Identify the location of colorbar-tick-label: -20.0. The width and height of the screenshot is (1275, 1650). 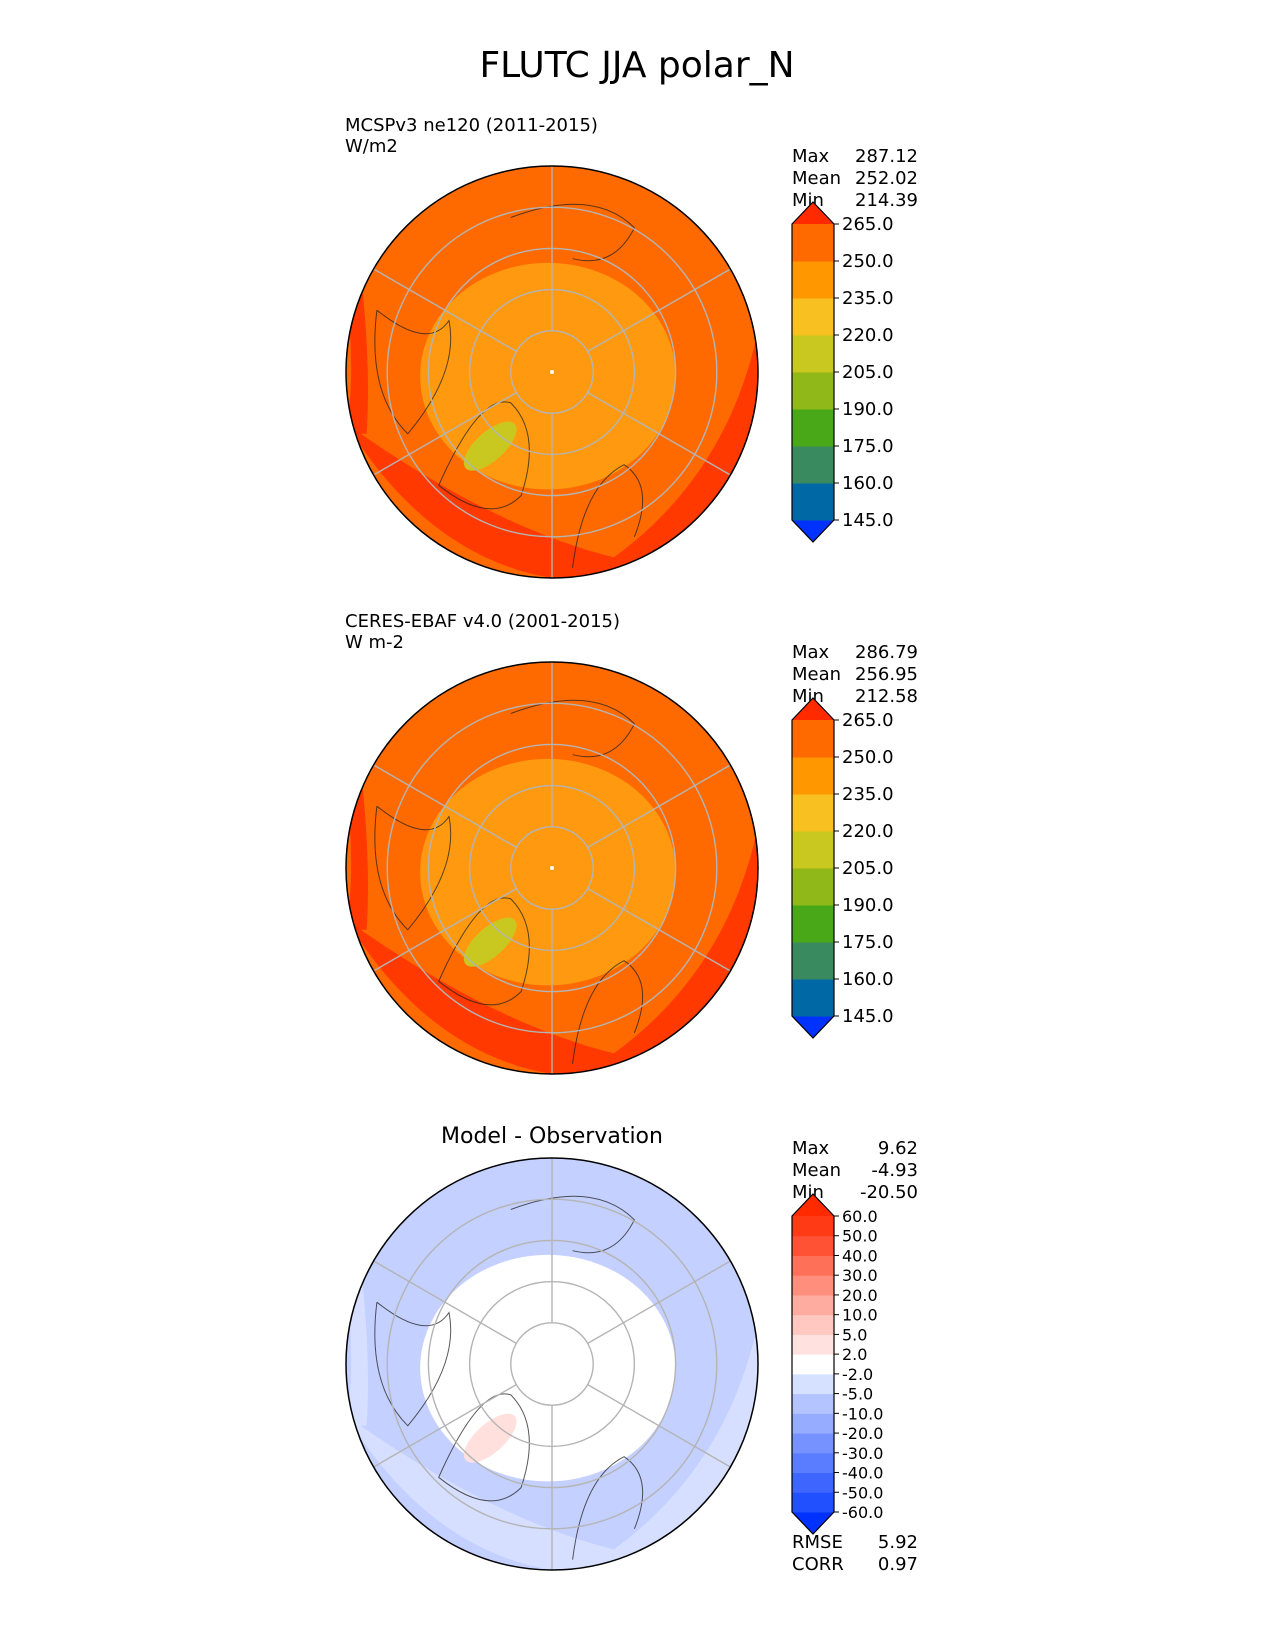
(862, 1433).